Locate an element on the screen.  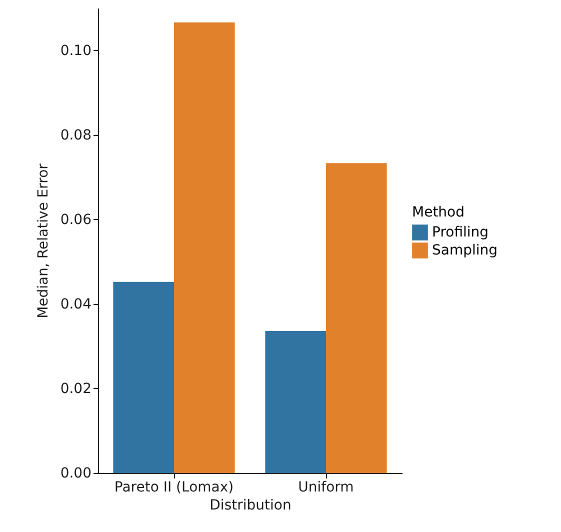
y-tick-label: 0.06 is located at coordinates (76, 220).